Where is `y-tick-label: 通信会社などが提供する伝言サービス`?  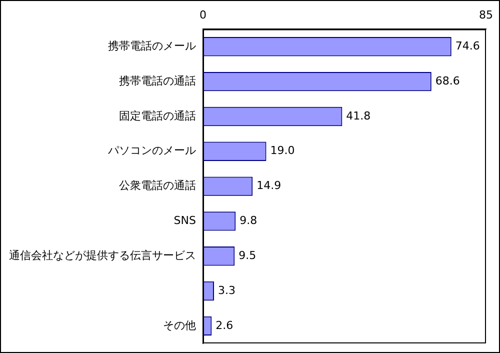 y-tick-label: 通信会社などが提供する伝言サービス is located at coordinates (102, 255).